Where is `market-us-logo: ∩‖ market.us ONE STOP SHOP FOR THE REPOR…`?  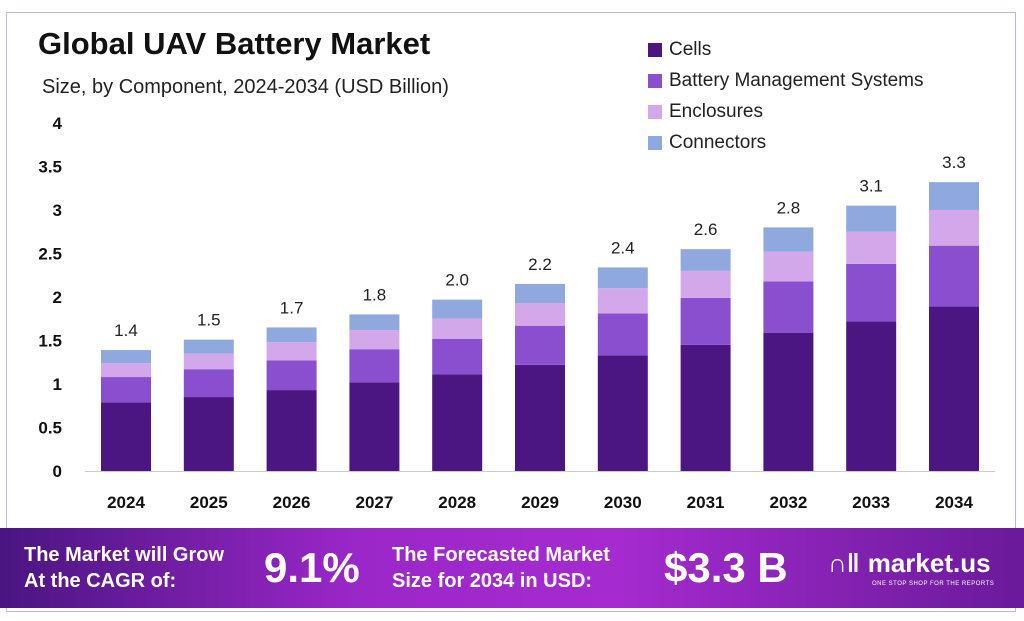 market-us-logo: ∩‖ market.us ONE STOP SHOP FOR THE REPOR… is located at coordinates (911, 567).